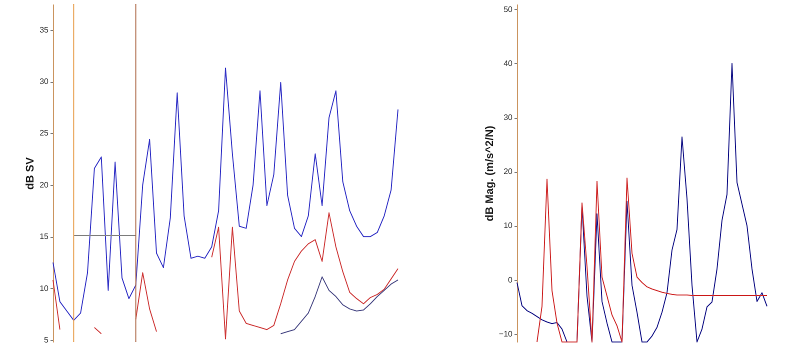 The width and height of the screenshot is (807, 343). What do you see at coordinates (506, 333) in the screenshot?
I see `y-tick-label: −10` at bounding box center [506, 333].